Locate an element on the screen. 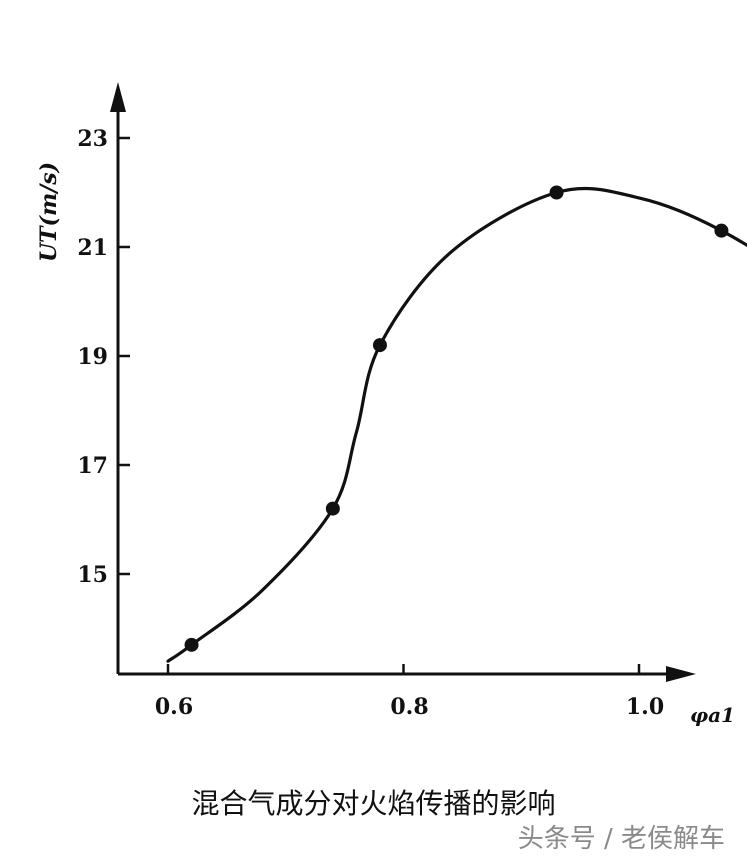 This screenshot has height=862, width=747. y-tick-label: 21 is located at coordinates (92, 248).